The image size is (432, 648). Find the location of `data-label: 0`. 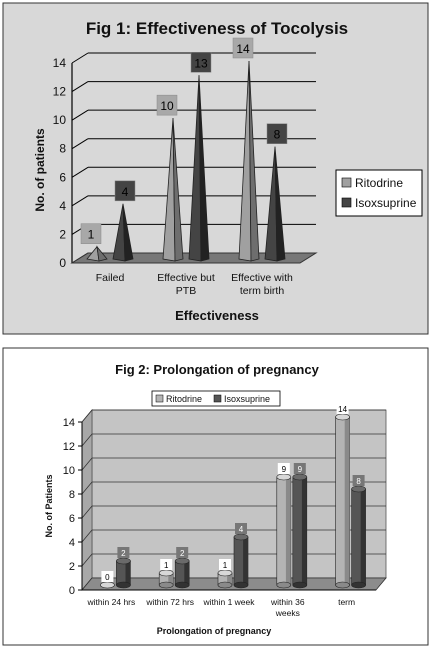

data-label: 0 is located at coordinates (107, 577).